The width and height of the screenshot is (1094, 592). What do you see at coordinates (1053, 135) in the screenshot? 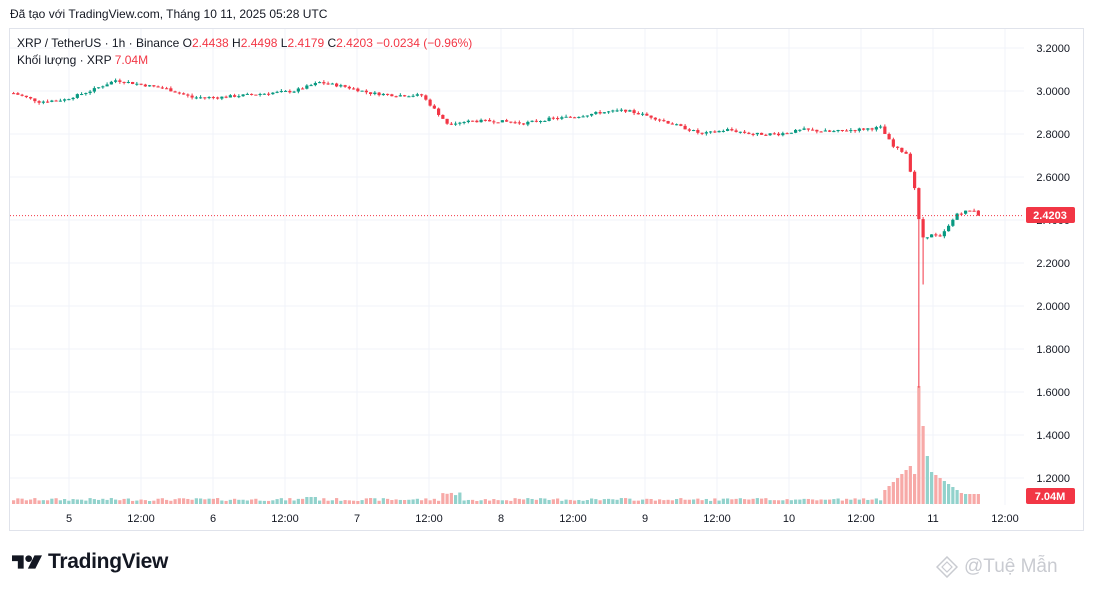
I see `price-tick-label: 2.8000` at bounding box center [1053, 135].